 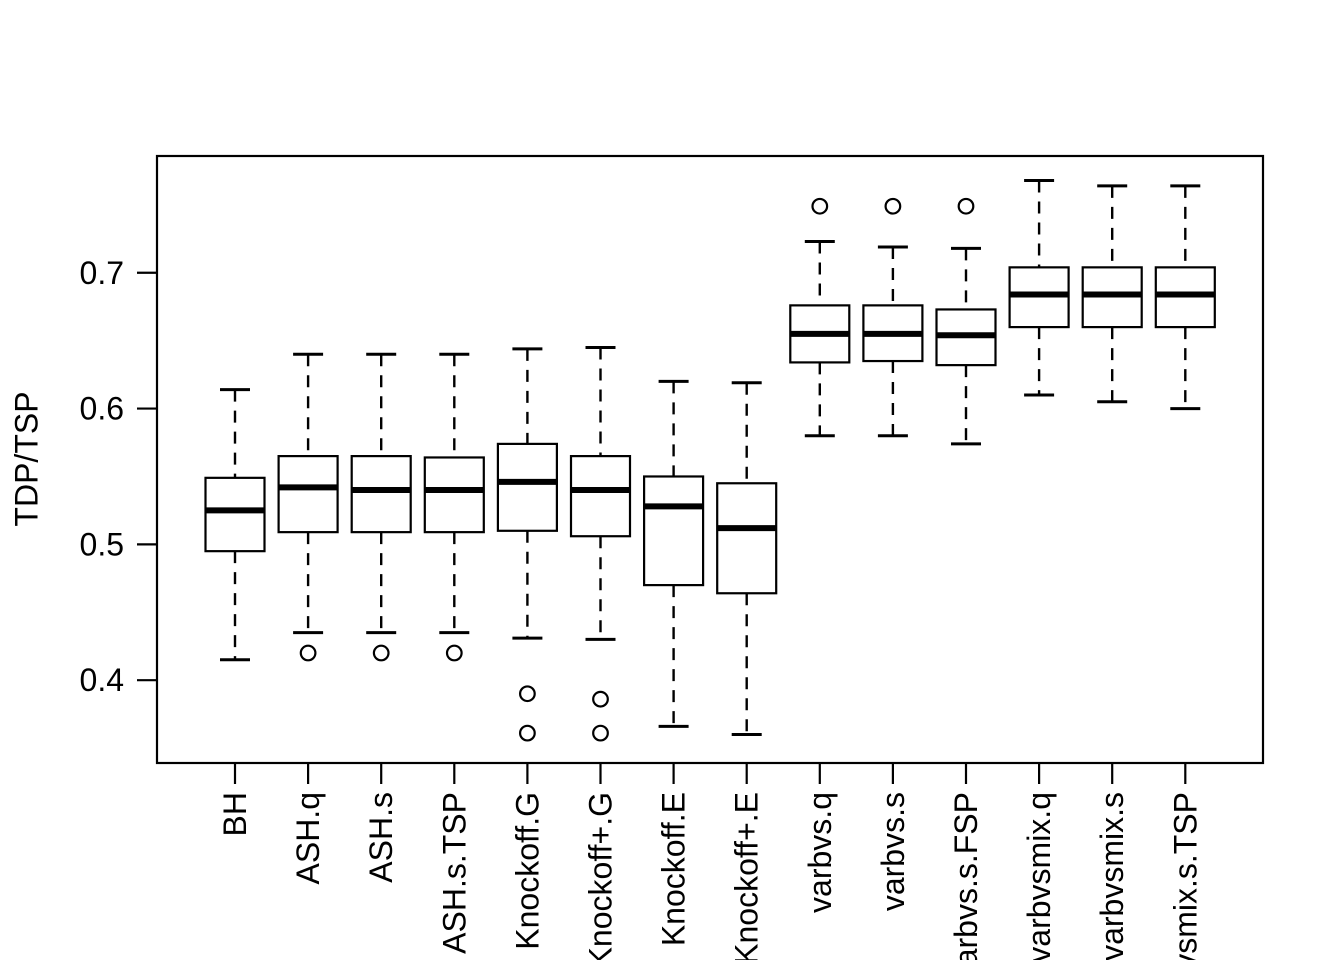 I want to click on box-varbvs.s.FSP: varbvs.s.FSP, so click(x=966, y=578).